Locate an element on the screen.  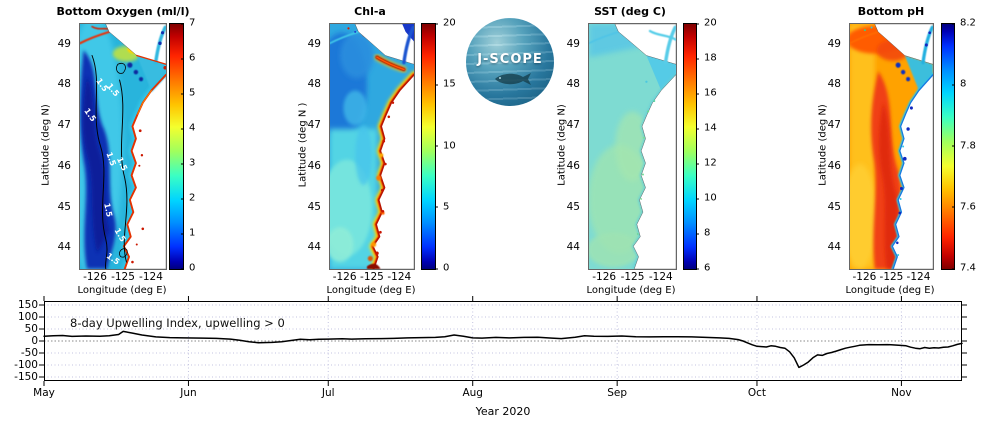
upwelling-month-tick: Sep is located at coordinates (617, 393).